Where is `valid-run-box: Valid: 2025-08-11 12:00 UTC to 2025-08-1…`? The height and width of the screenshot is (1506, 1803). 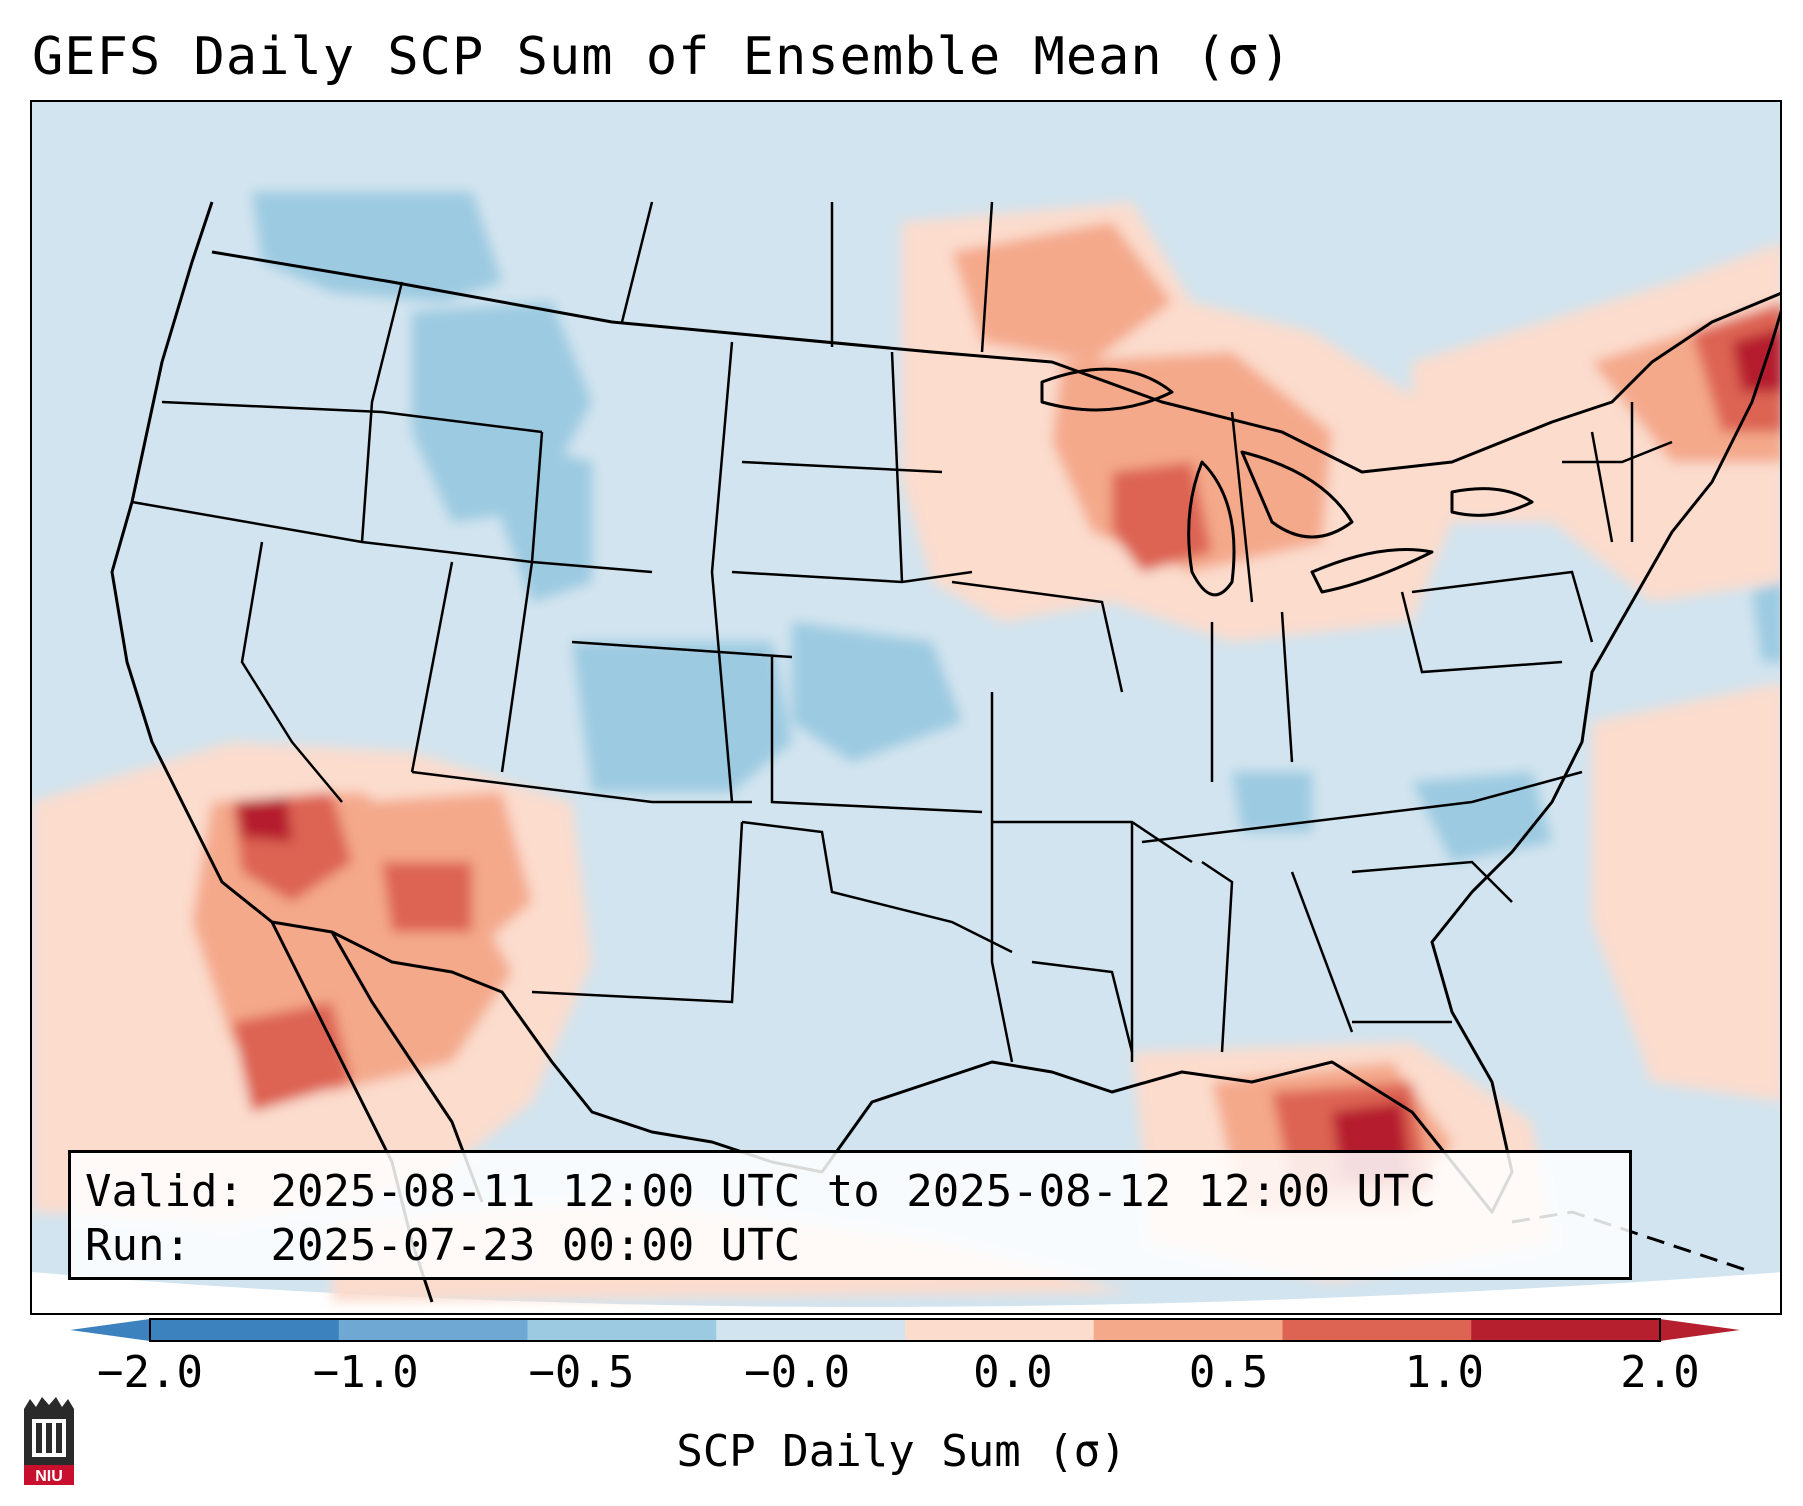 valid-run-box: Valid: 2025-08-11 12:00 UTC to 2025-08-1… is located at coordinates (850, 1215).